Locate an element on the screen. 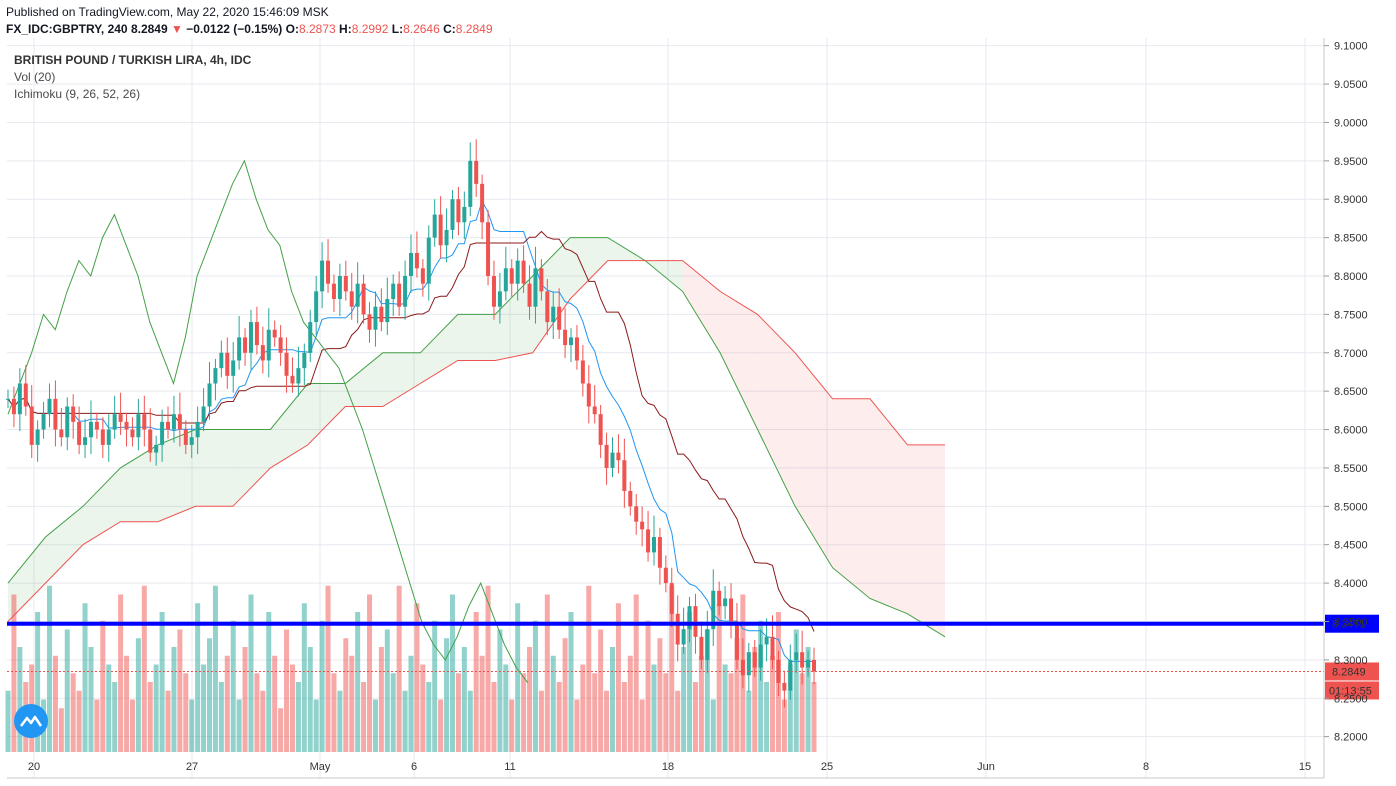 The image size is (1396, 786). y-tick-label: 8.8500 is located at coordinates (1351, 239).